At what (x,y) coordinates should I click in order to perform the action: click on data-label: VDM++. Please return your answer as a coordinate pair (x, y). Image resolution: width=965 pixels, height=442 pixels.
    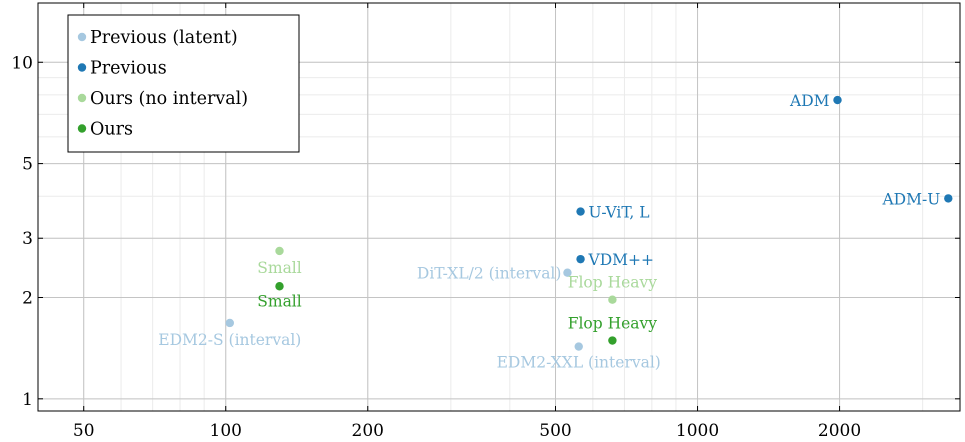
    Looking at the image, I should click on (621, 260).